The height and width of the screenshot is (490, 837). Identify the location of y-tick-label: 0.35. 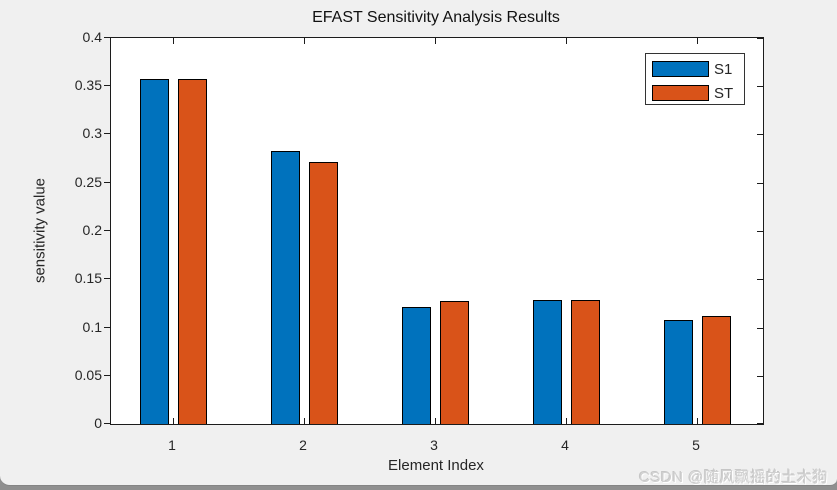
(88, 85).